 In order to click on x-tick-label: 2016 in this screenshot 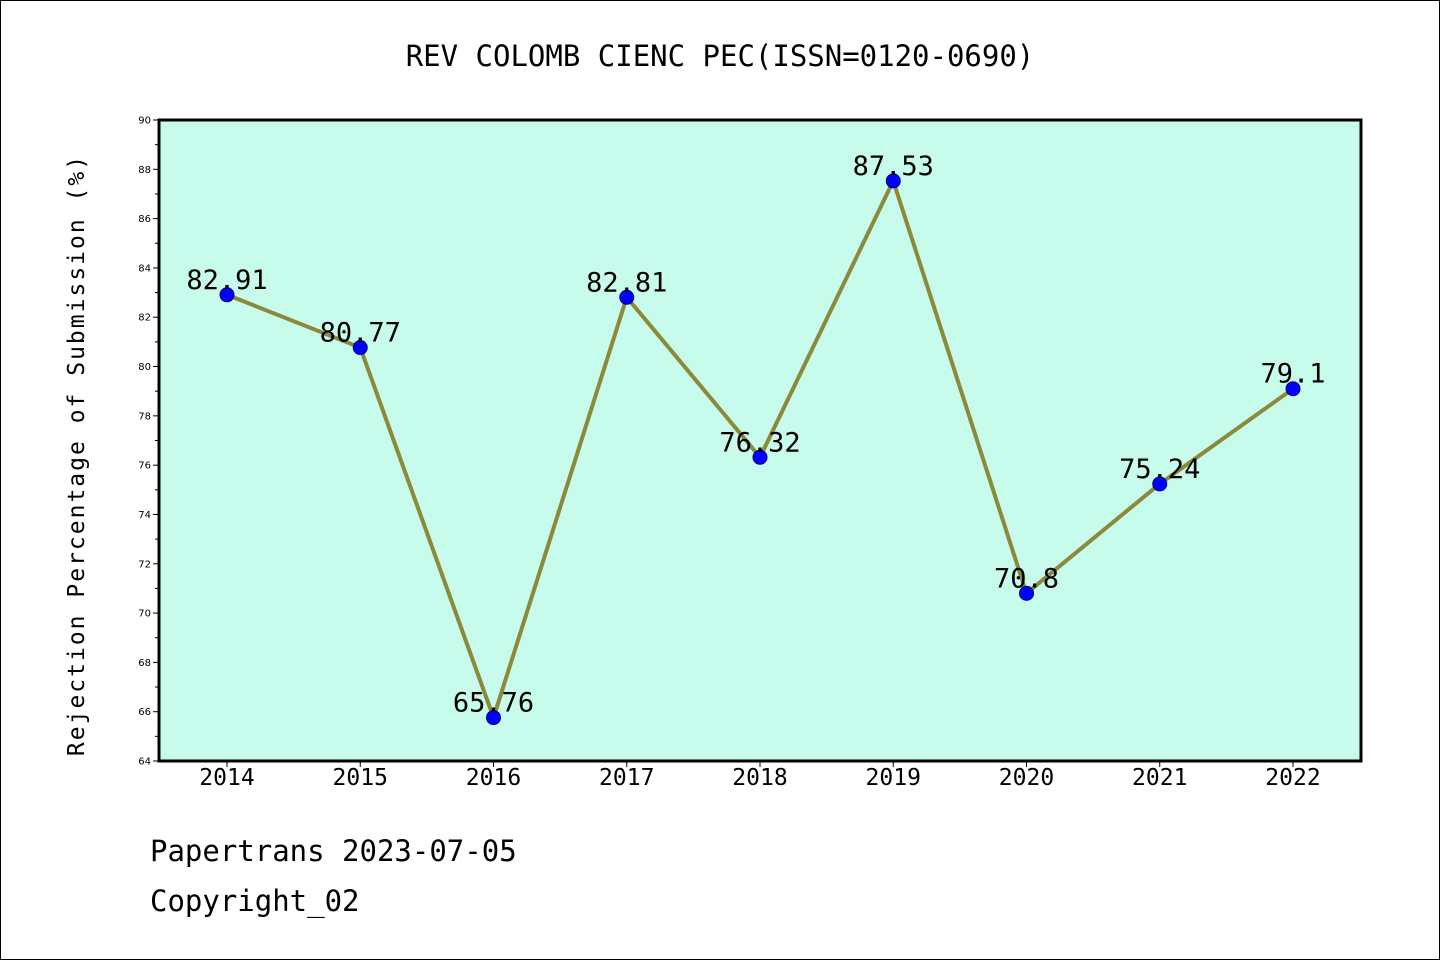, I will do `click(493, 778)`.